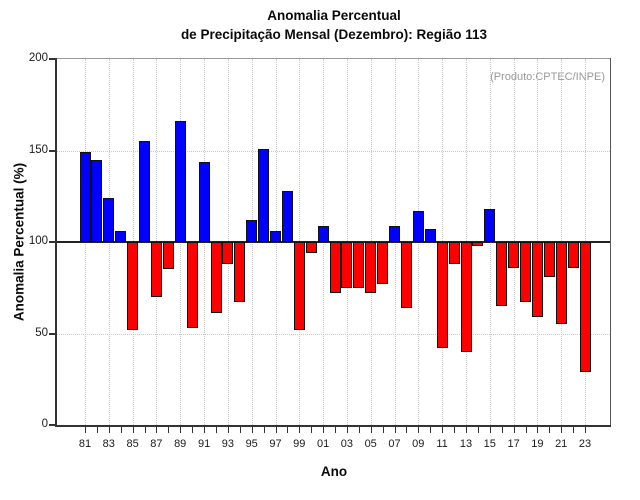  What do you see at coordinates (334, 15) in the screenshot?
I see `chart-title-line1: Anomalia Percentual` at bounding box center [334, 15].